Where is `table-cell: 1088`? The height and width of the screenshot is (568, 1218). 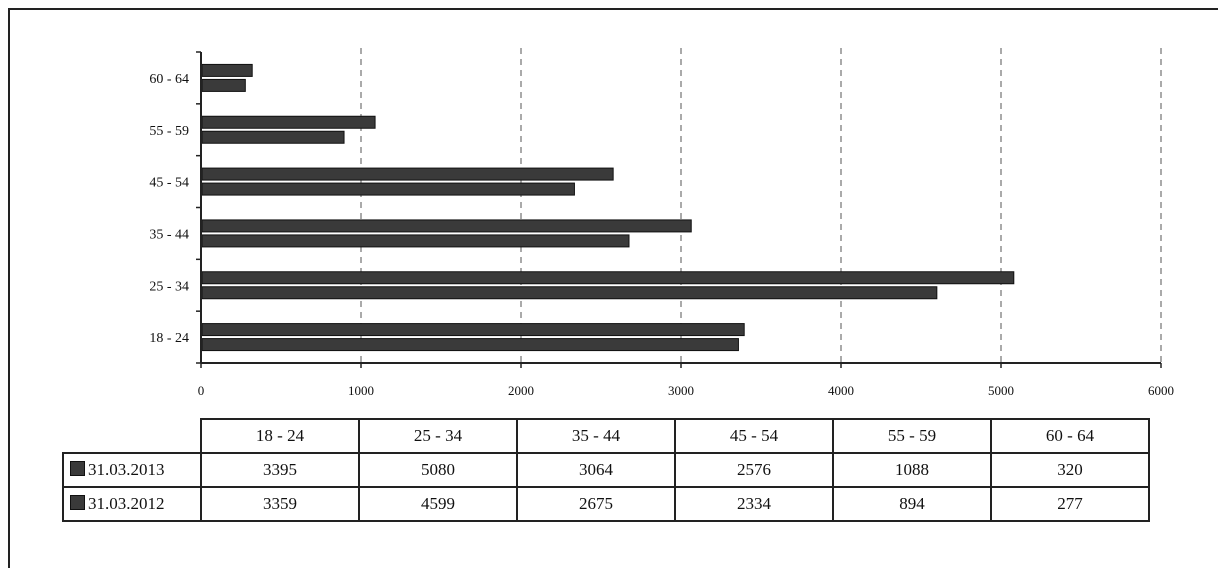
table-cell: 1088 is located at coordinates (912, 470).